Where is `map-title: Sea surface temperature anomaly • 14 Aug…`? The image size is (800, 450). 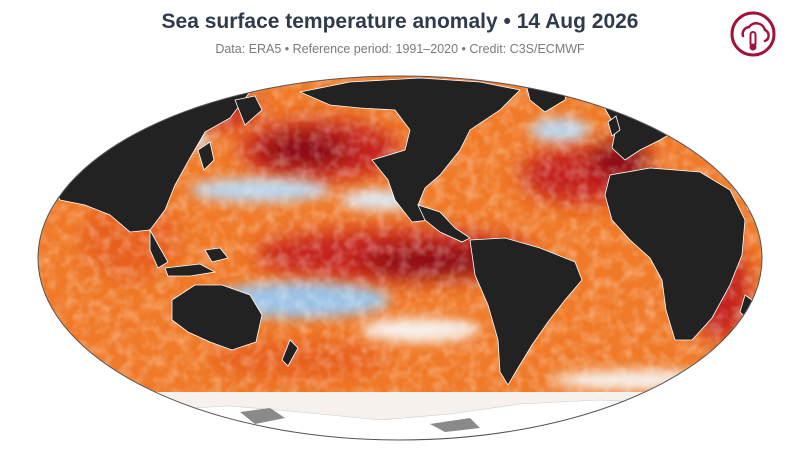
map-title: Sea surface temperature anomaly • 14 Aug… is located at coordinates (400, 21).